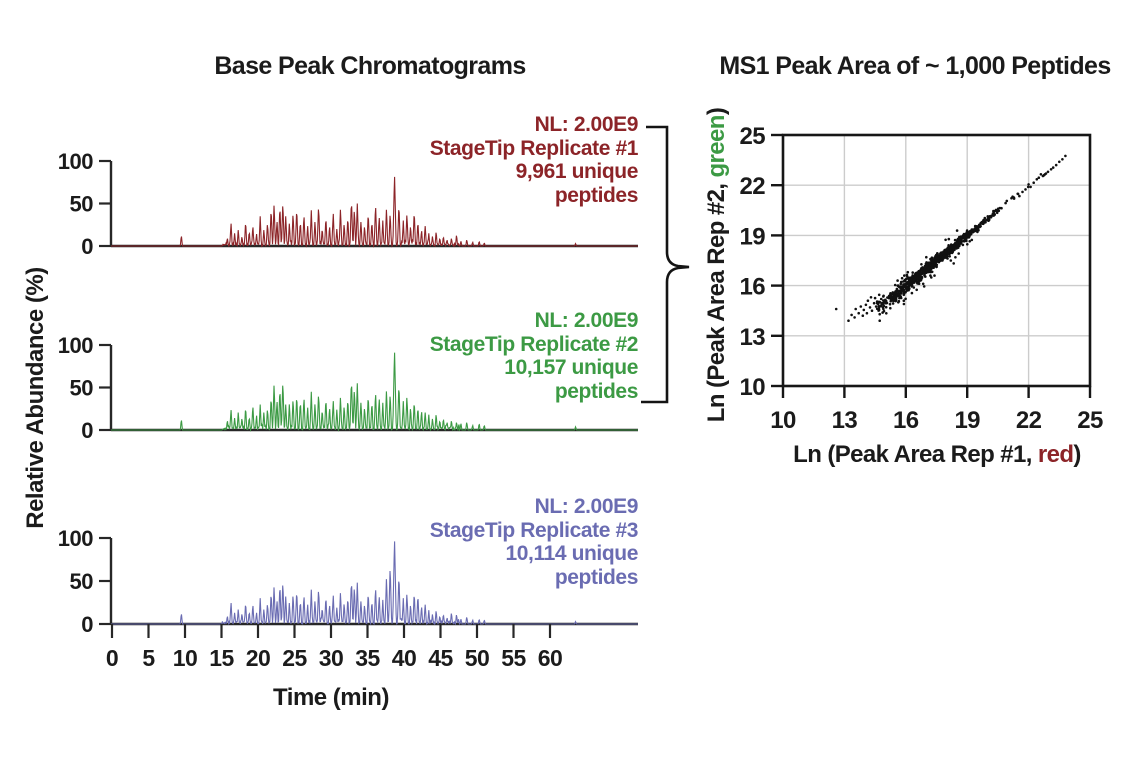 Image resolution: width=1141 pixels, height=768 pixels. I want to click on scatter-x-tick-label: 13, so click(845, 420).